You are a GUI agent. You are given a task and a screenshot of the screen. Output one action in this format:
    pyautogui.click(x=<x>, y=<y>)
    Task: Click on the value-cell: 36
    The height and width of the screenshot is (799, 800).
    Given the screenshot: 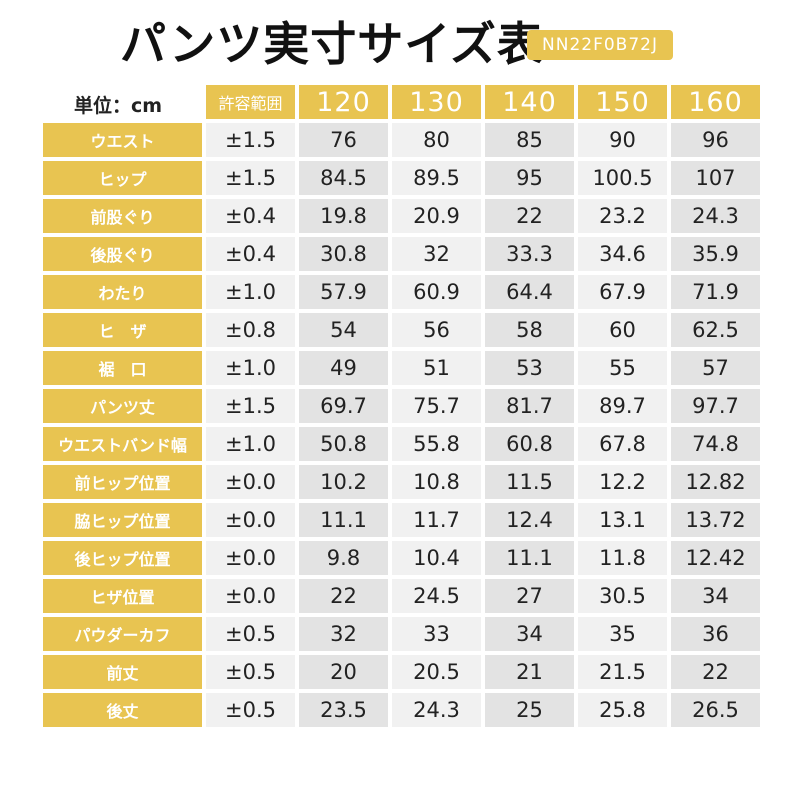 What is the action you would take?
    pyautogui.click(x=715, y=634)
    